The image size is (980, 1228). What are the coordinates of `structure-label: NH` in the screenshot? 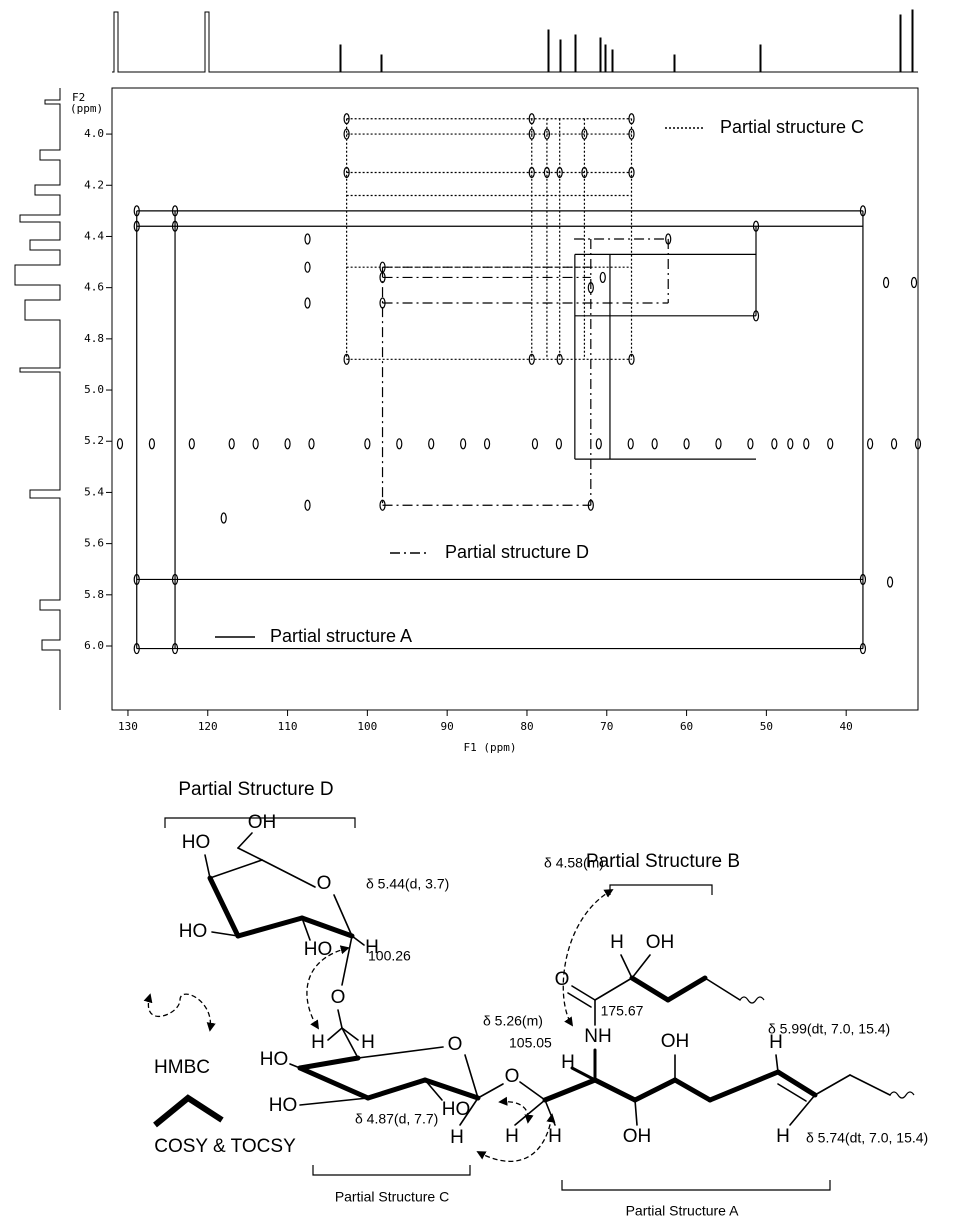 It's located at (597, 1036).